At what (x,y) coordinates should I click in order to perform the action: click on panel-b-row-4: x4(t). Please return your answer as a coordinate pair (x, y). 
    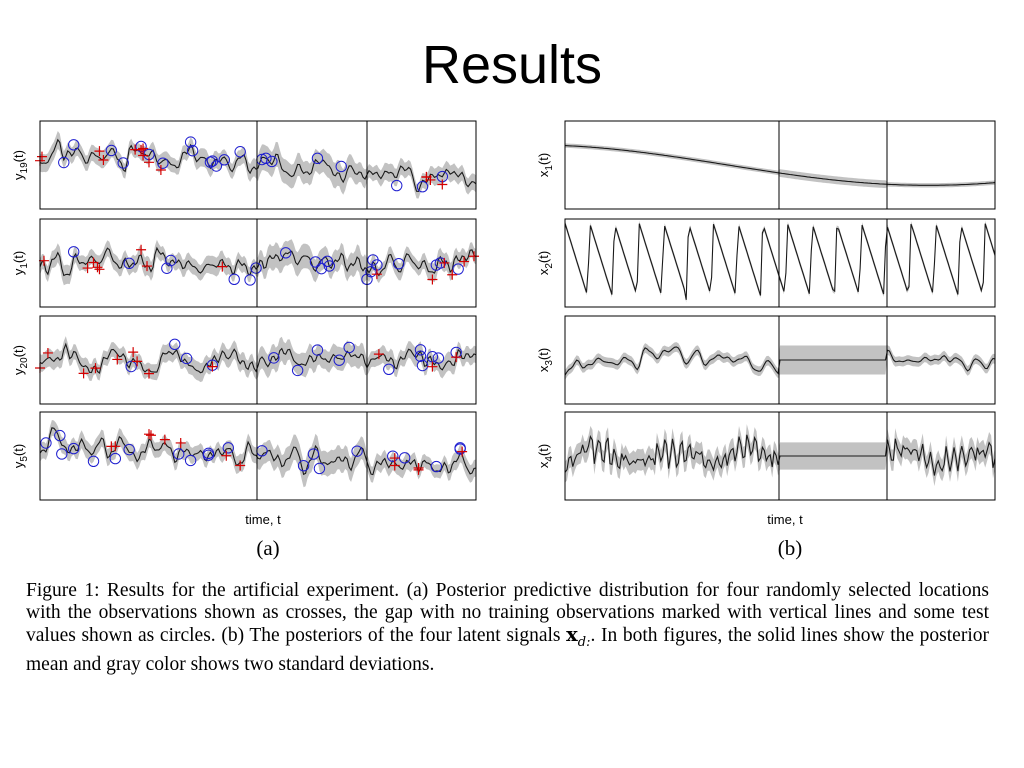
    Looking at the image, I should click on (766, 456).